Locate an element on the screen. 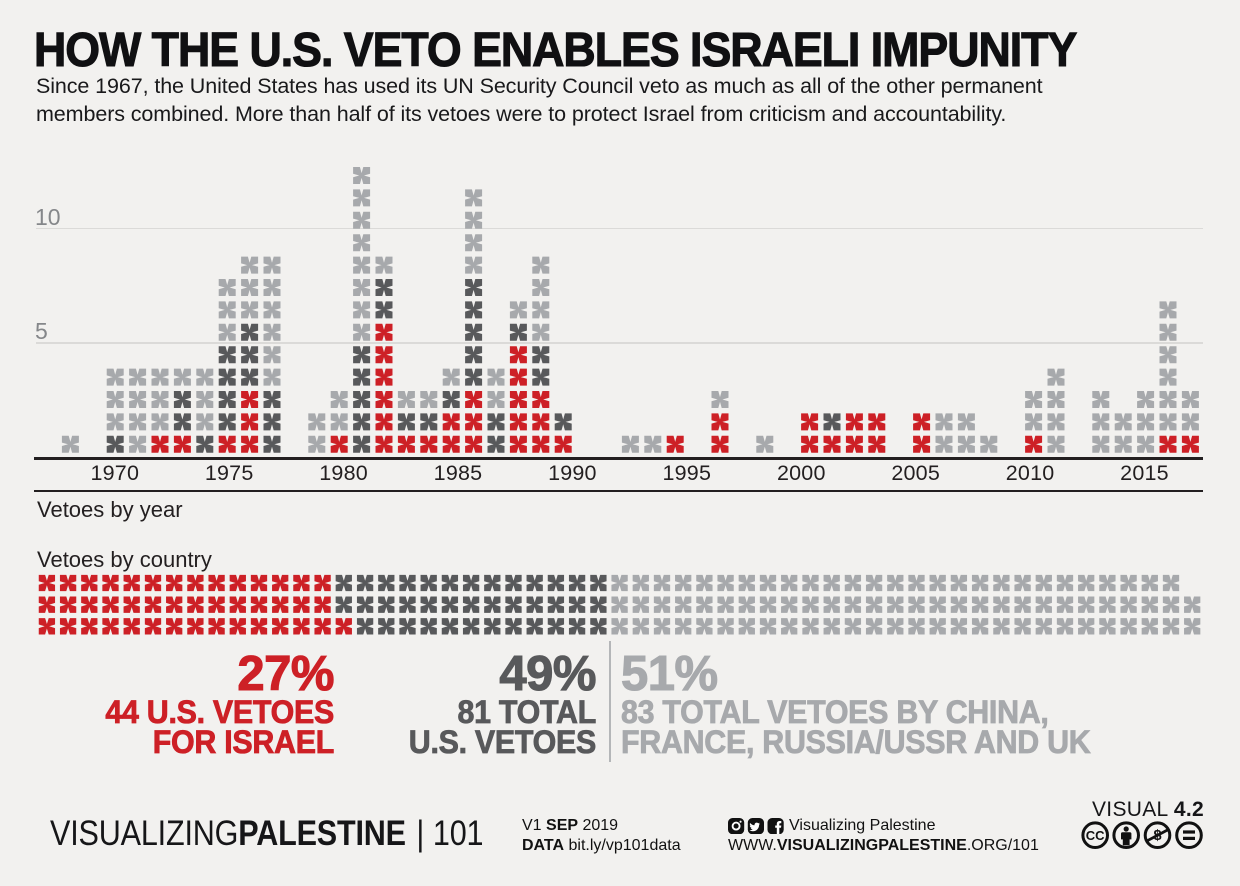 The width and height of the screenshot is (1240, 886). svg-text: CC is located at coordinates (1095, 835).